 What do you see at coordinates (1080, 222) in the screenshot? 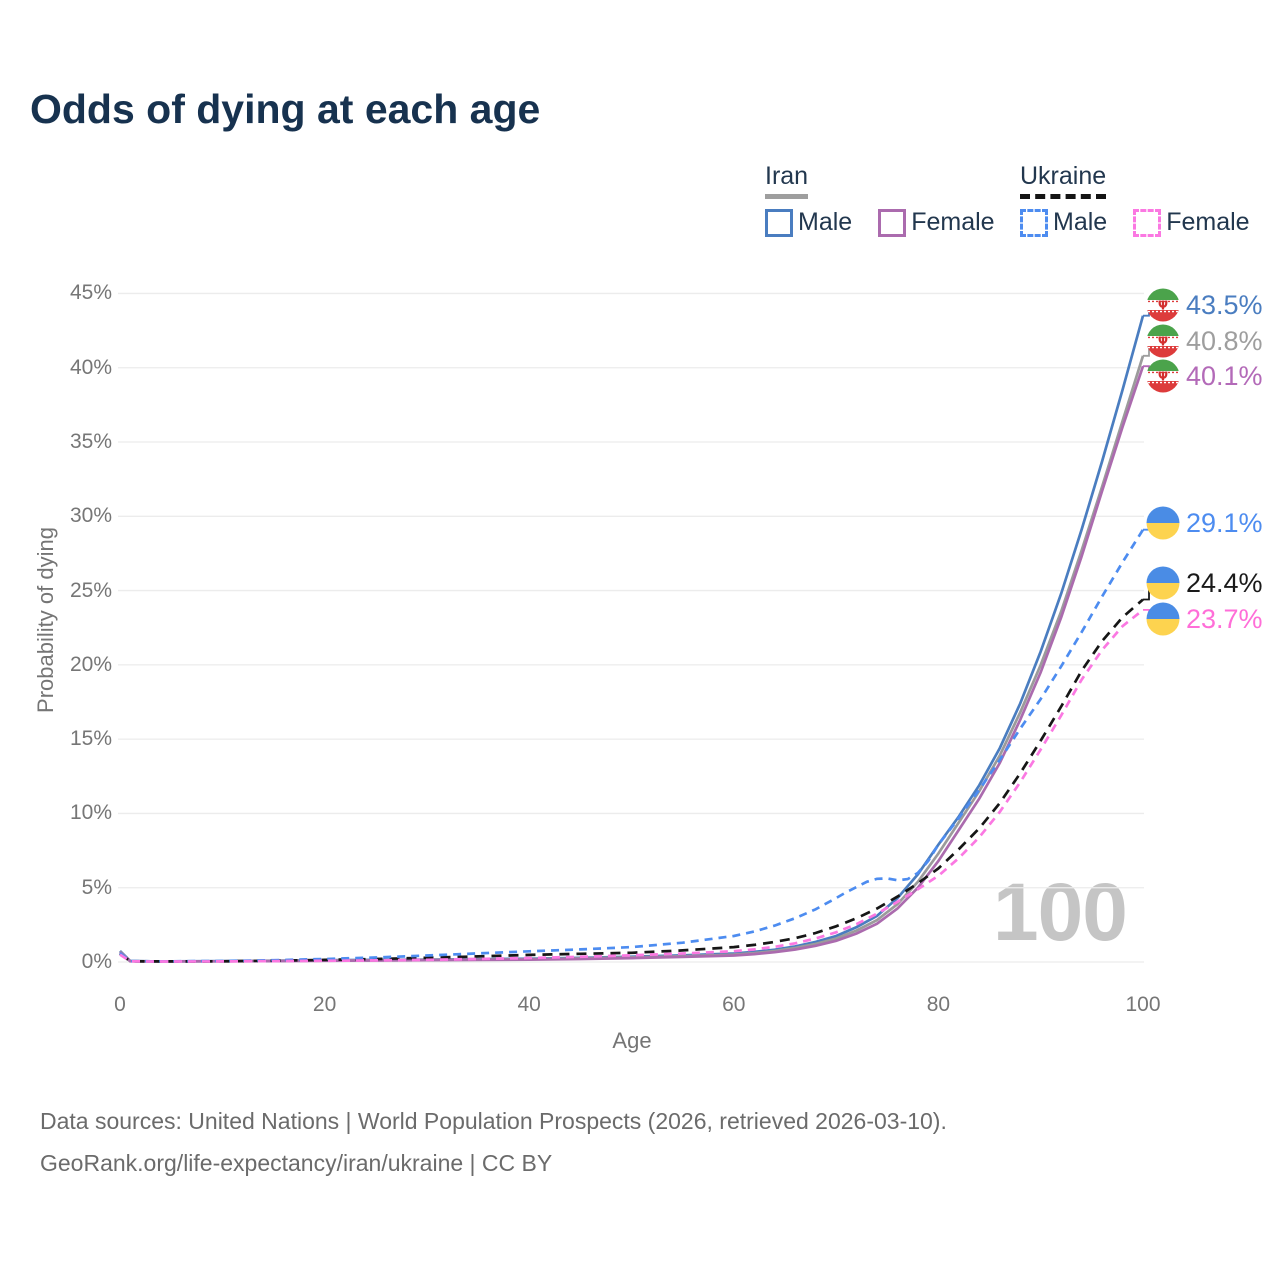
I see `legend-label-ukraine-male: Male` at bounding box center [1080, 222].